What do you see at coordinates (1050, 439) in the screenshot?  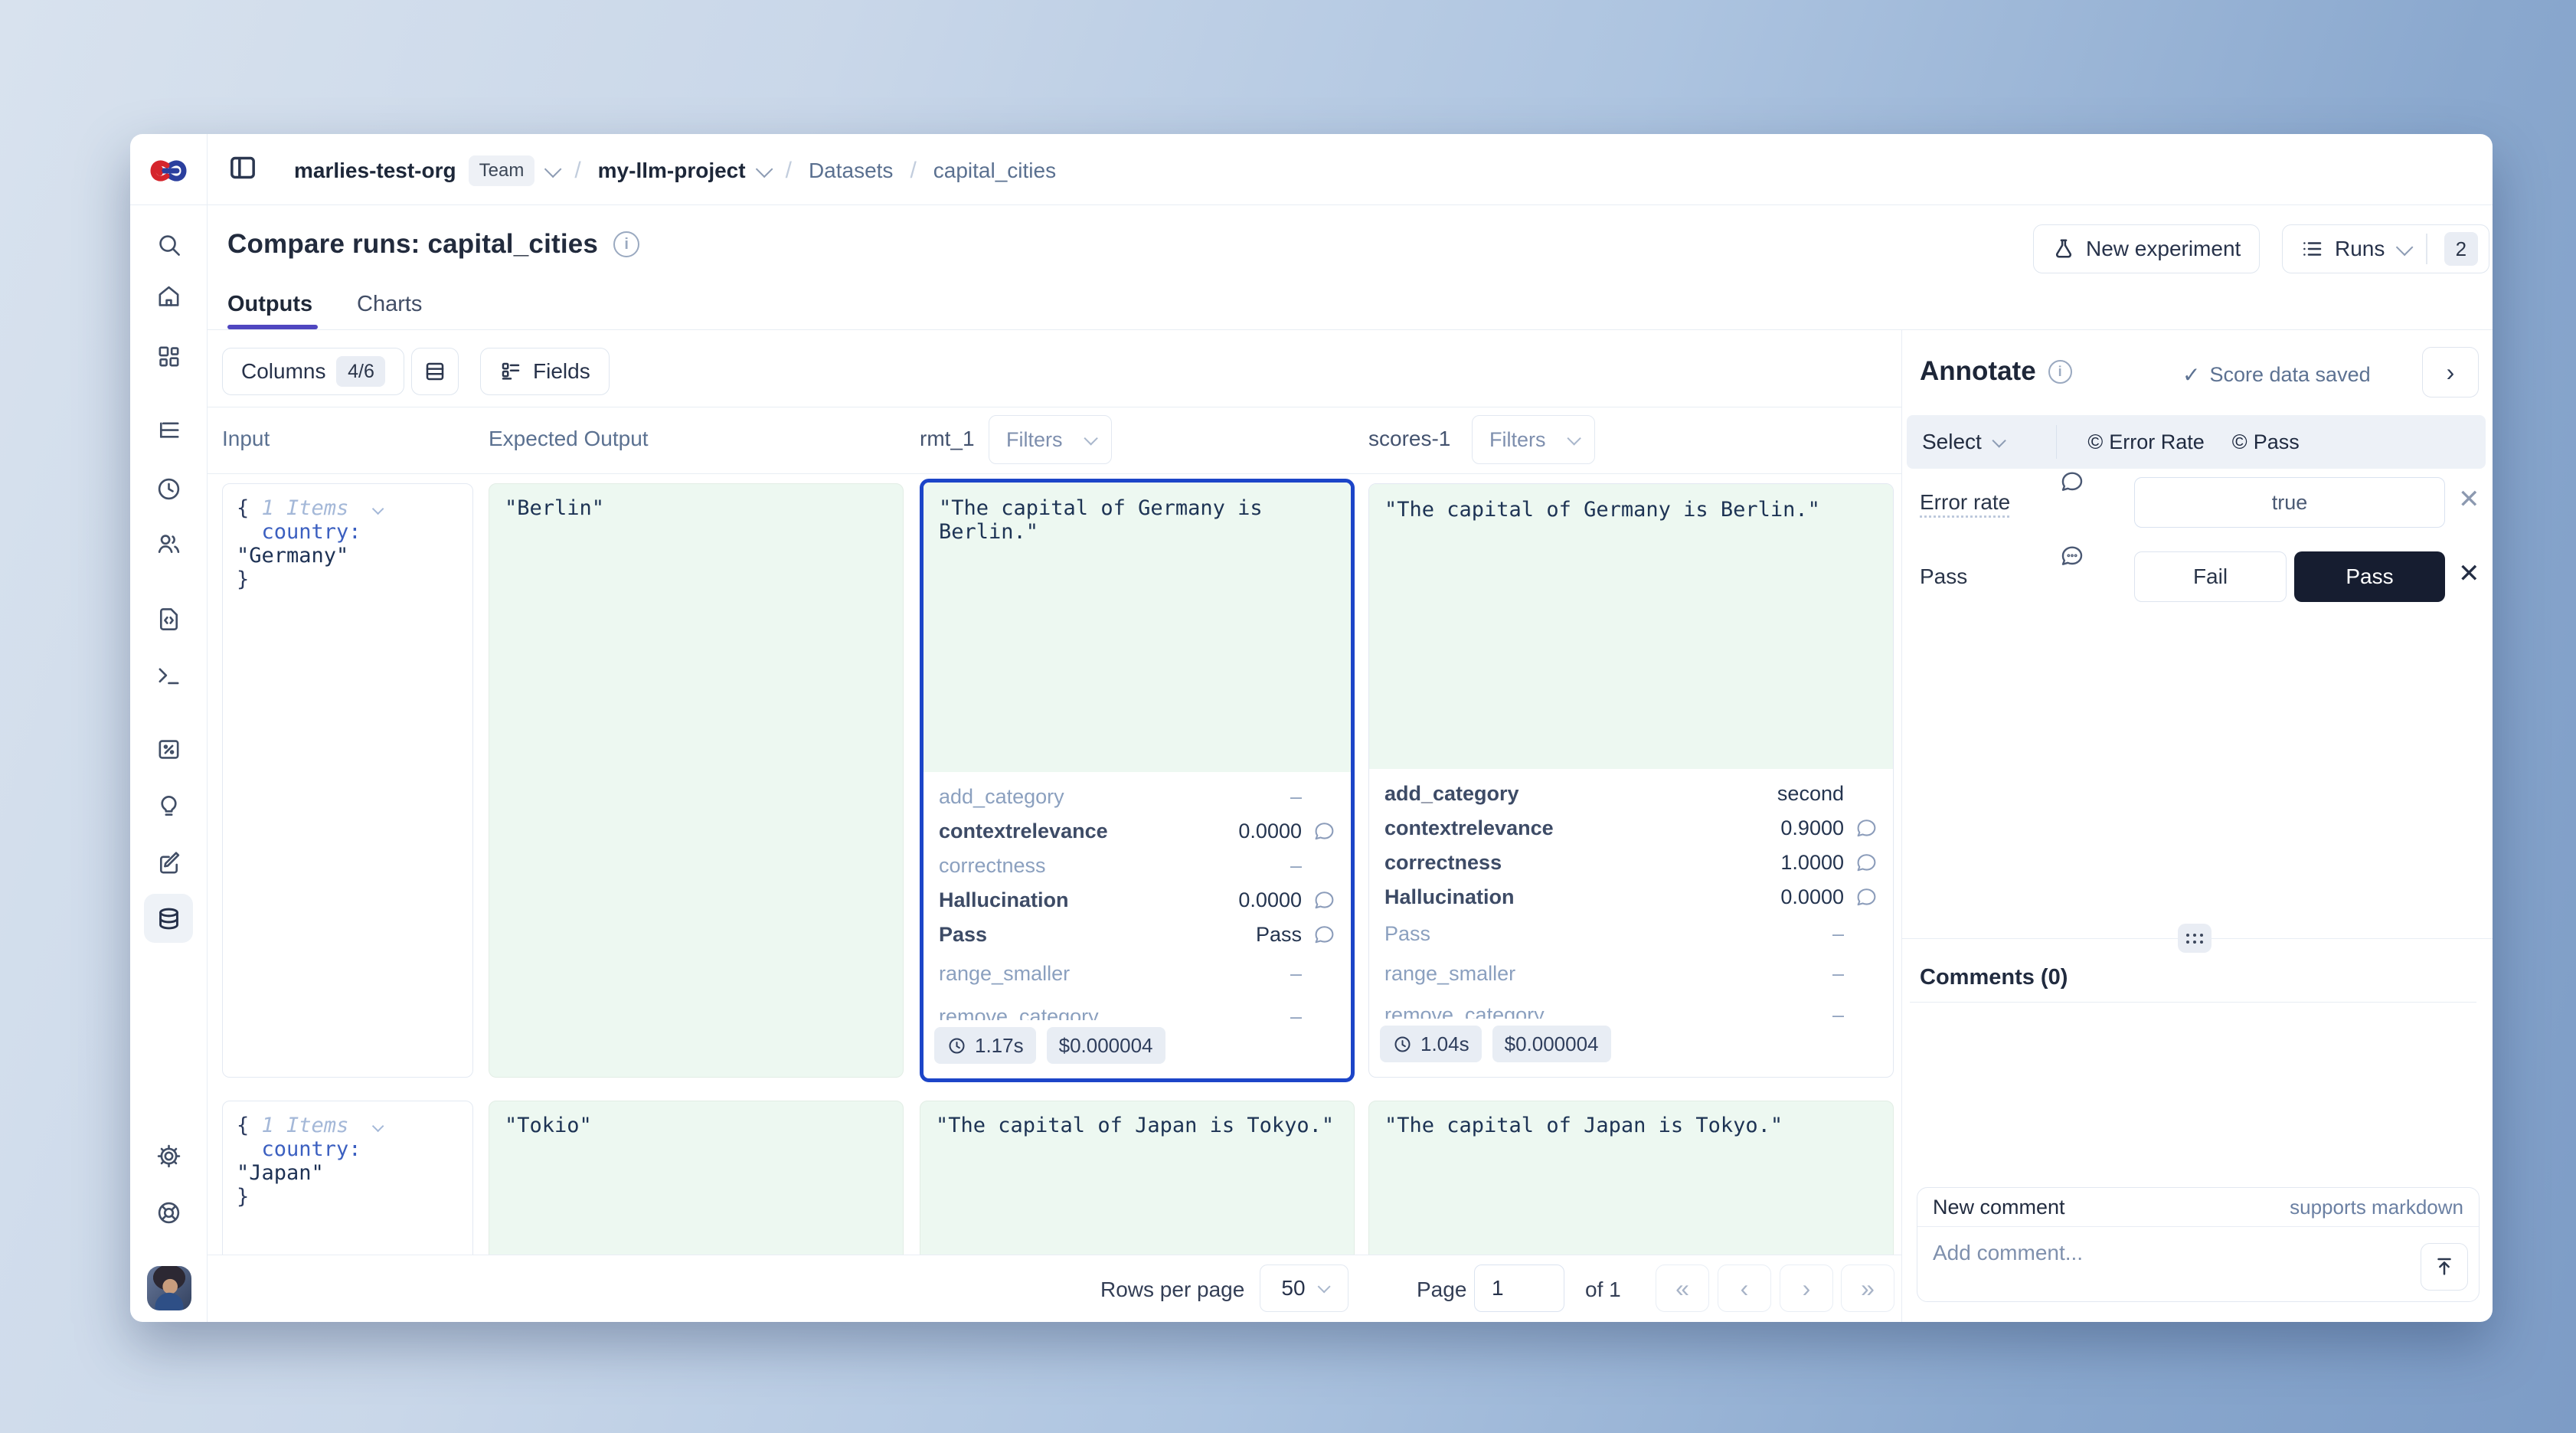 I see `run1-filters-button: Filters` at bounding box center [1050, 439].